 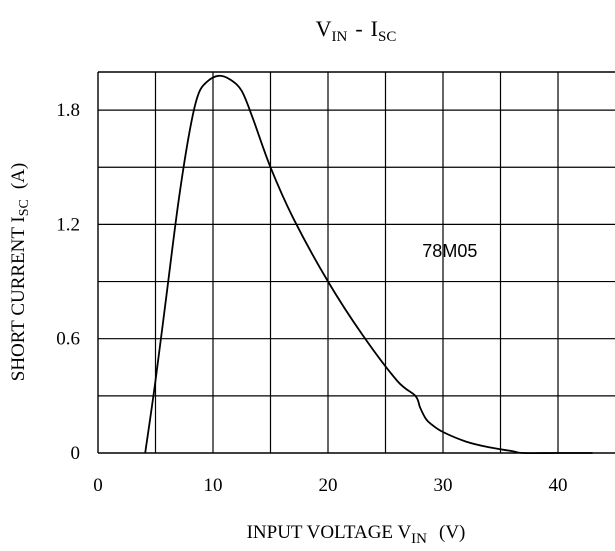 I want to click on x-tick-label: 10, so click(x=213, y=485).